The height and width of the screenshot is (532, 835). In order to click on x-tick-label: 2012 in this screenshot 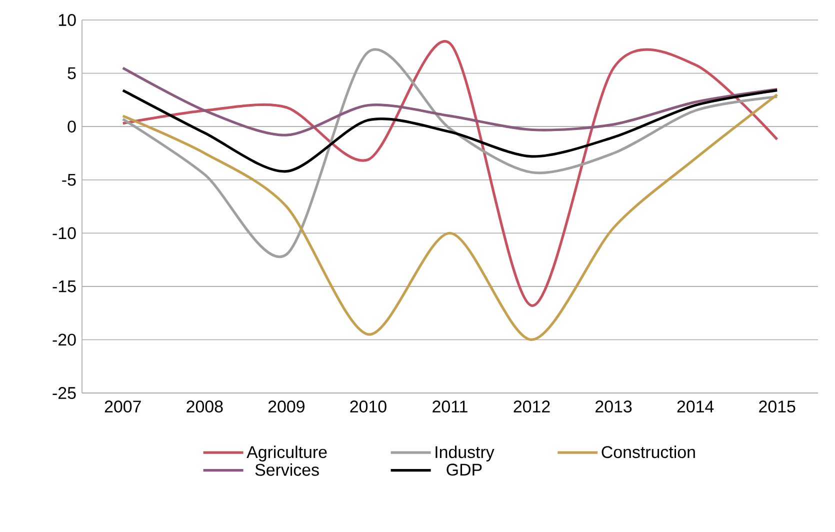, I will do `click(532, 406)`.